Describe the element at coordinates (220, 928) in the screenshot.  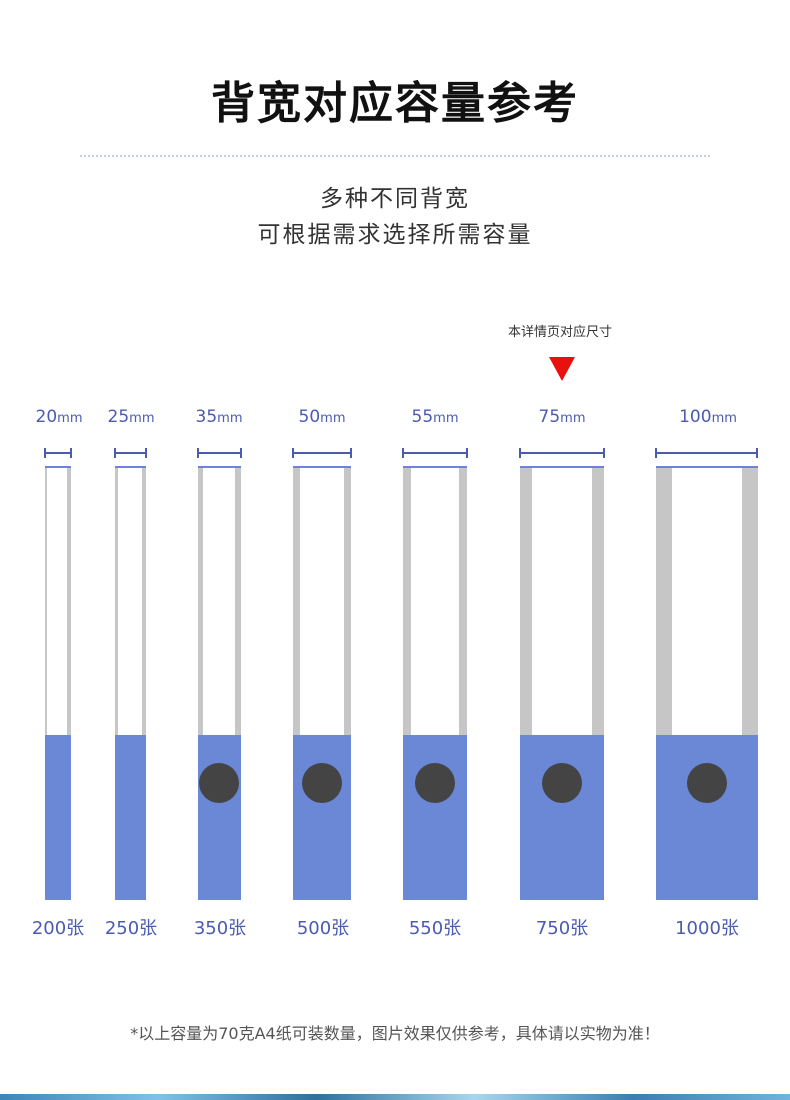
I see `capacity-label: 350张` at that location.